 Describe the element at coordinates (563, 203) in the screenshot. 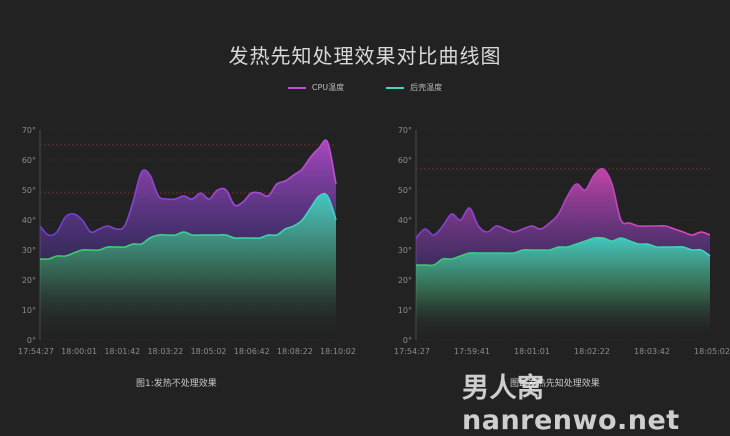

I see `chart2-cpu-line` at that location.